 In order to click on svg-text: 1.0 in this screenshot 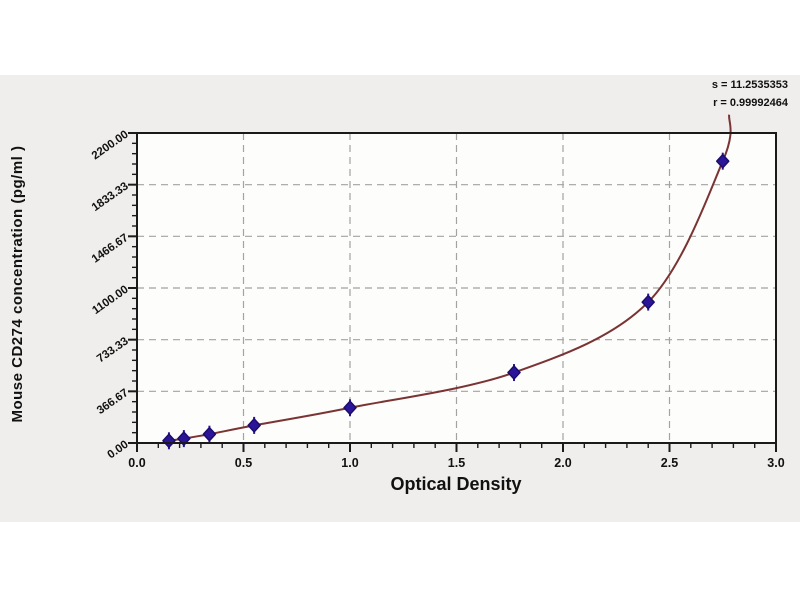, I will do `click(349, 463)`.